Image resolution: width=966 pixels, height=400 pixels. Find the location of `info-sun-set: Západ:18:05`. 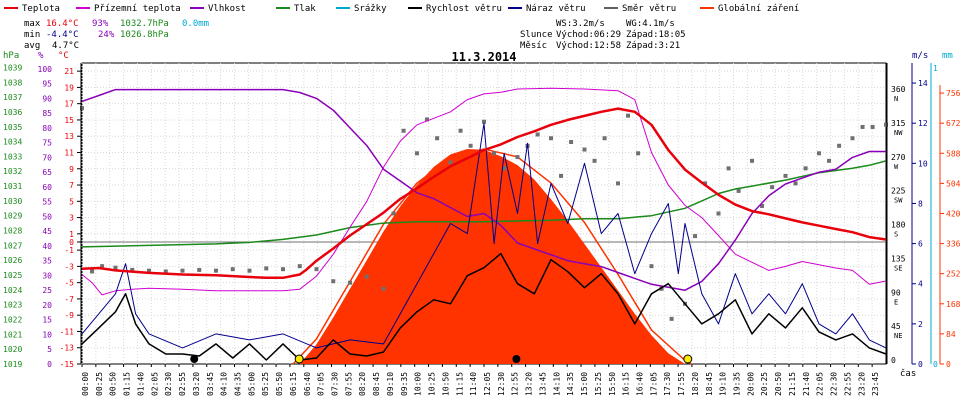

info-sun-set: Západ:18:05 is located at coordinates (656, 35).